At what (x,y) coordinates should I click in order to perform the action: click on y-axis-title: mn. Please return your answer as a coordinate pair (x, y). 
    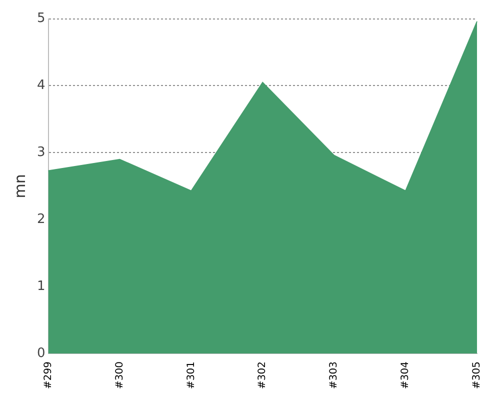
    Looking at the image, I should click on (19, 186).